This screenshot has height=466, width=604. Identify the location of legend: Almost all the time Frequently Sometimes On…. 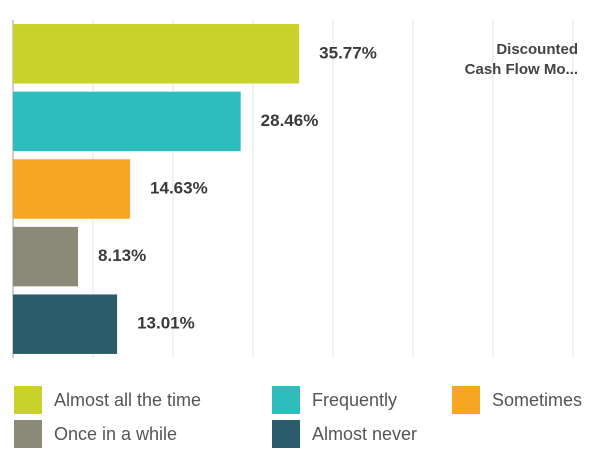
(309, 417).